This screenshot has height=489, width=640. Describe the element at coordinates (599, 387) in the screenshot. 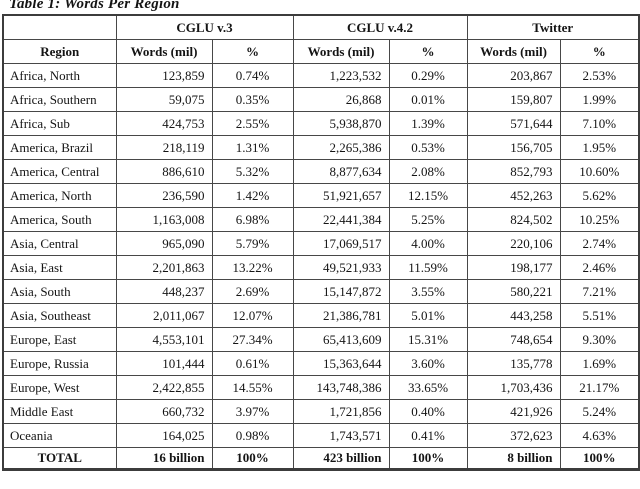

I see `percent-cell: 21.17%` at that location.